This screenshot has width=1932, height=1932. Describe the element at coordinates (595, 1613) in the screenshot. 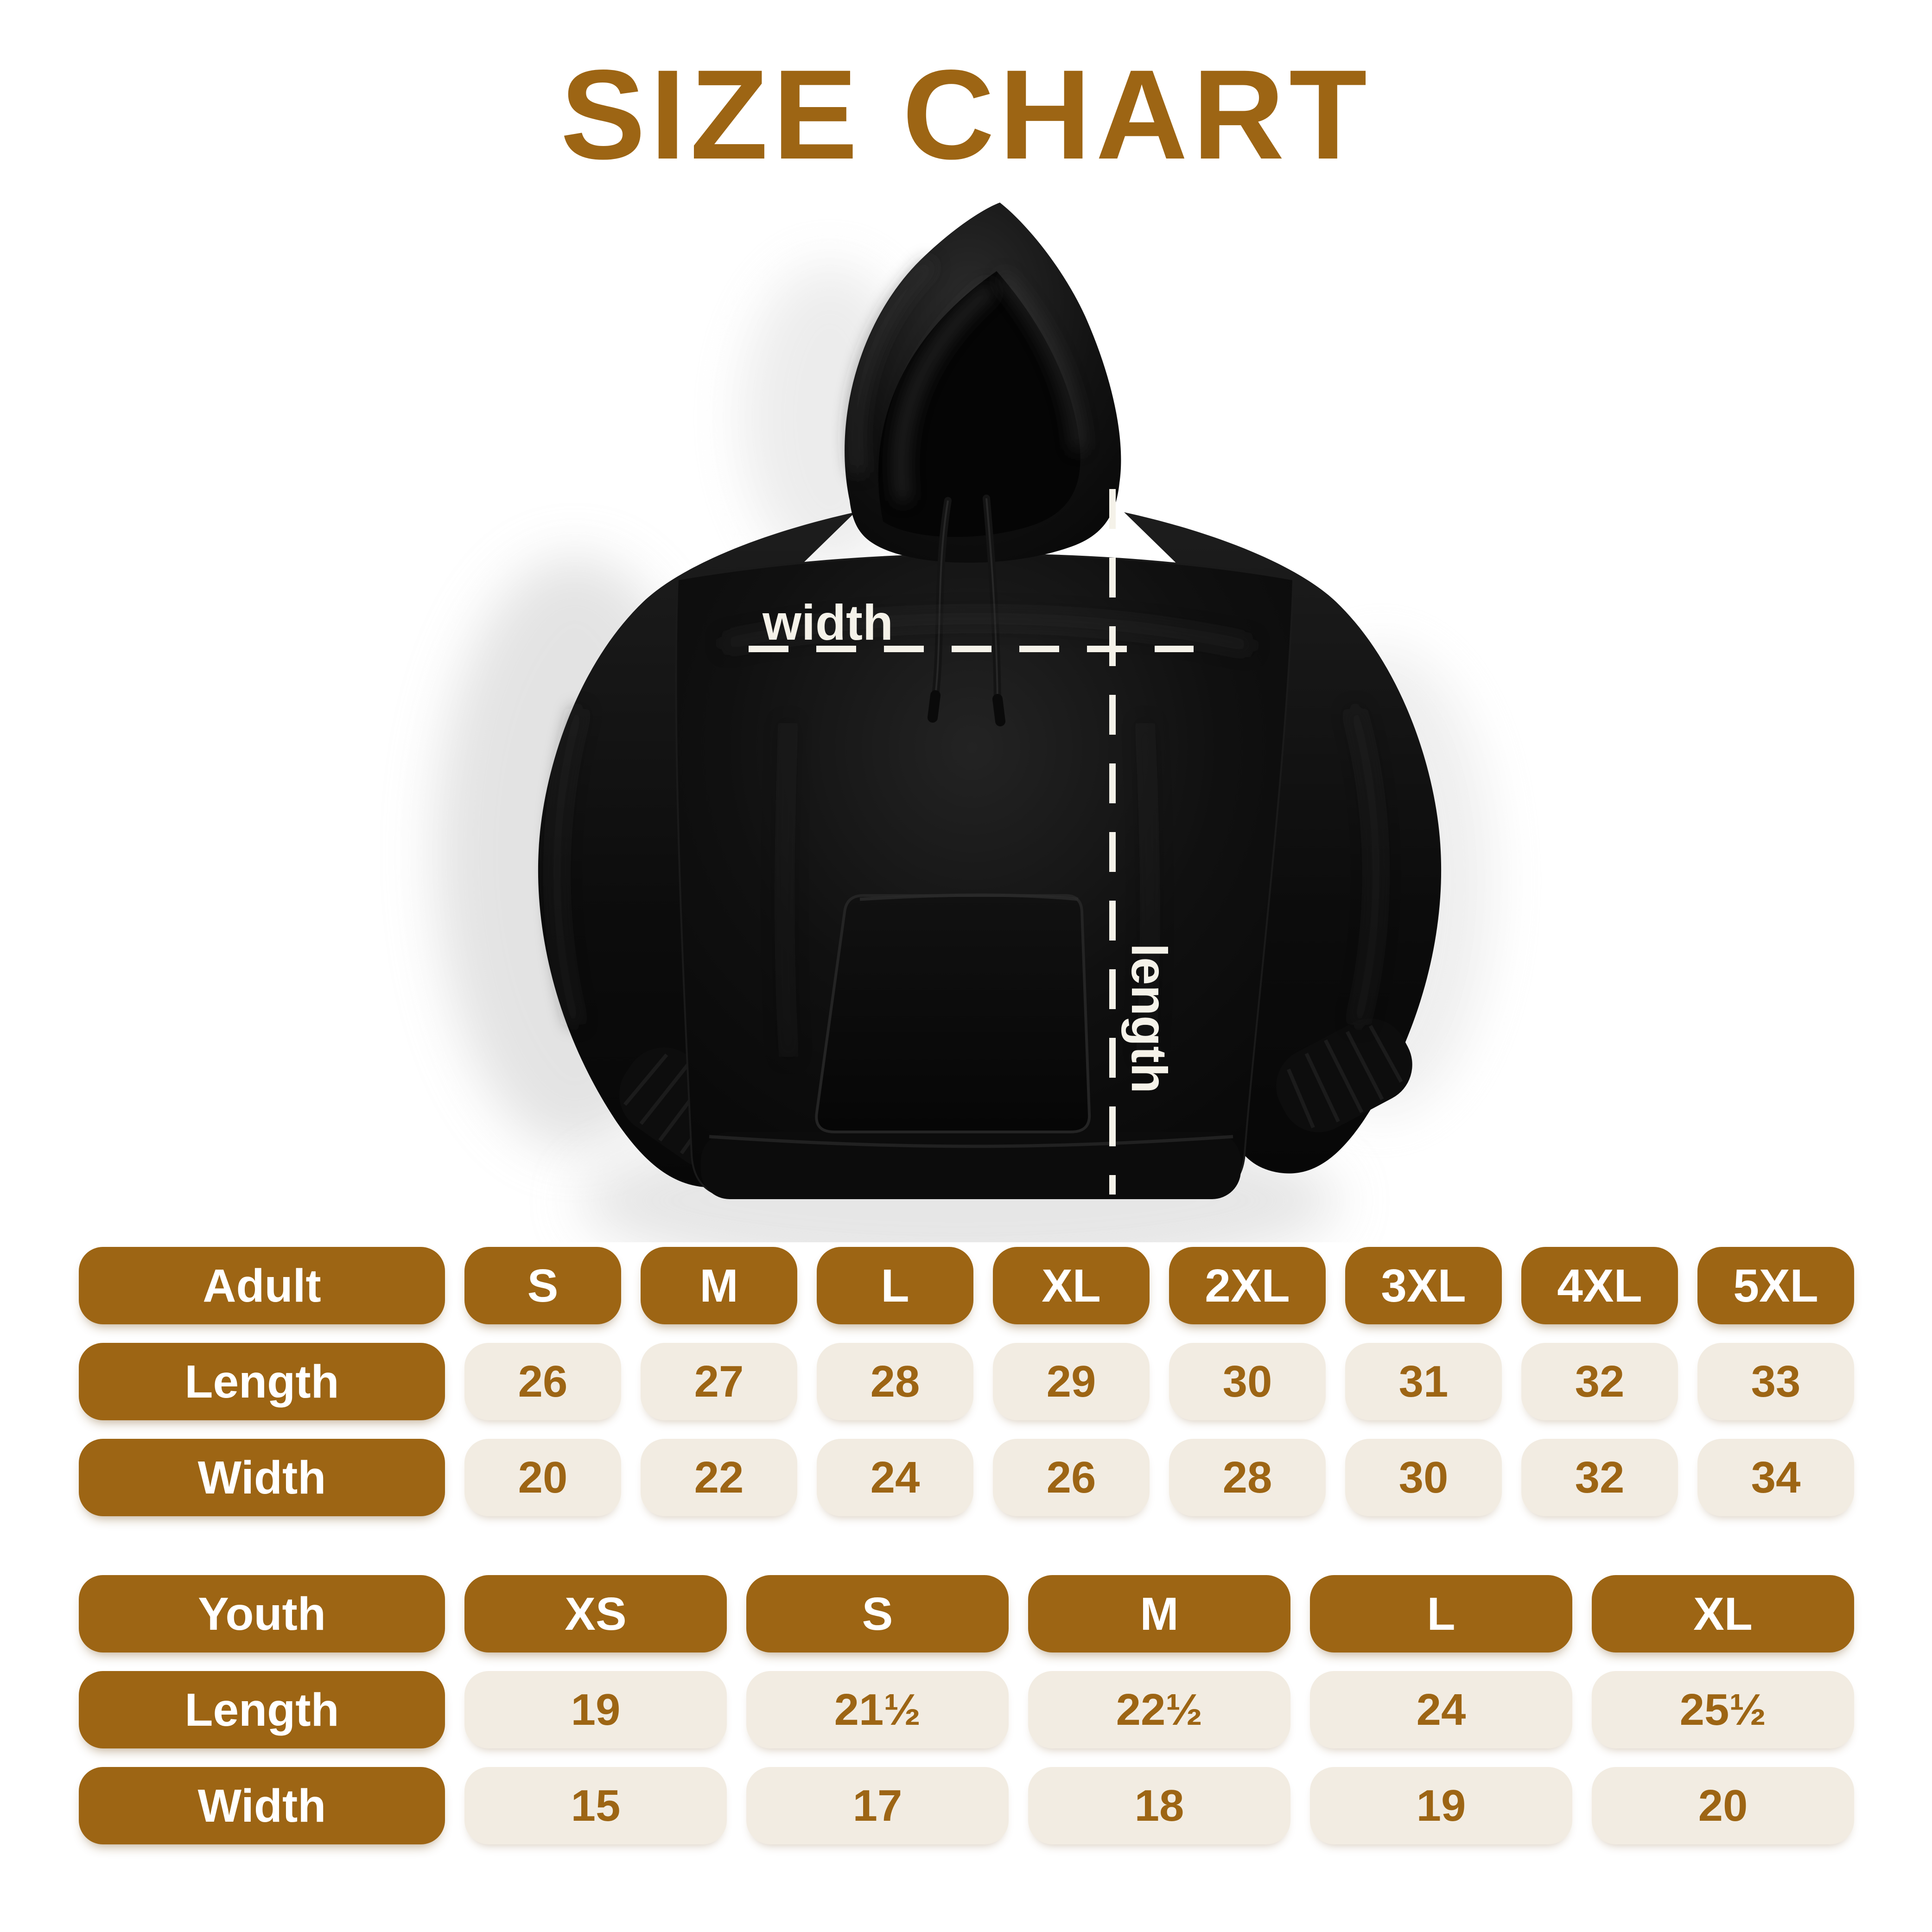

I see `youth-size-header: XS` at that location.